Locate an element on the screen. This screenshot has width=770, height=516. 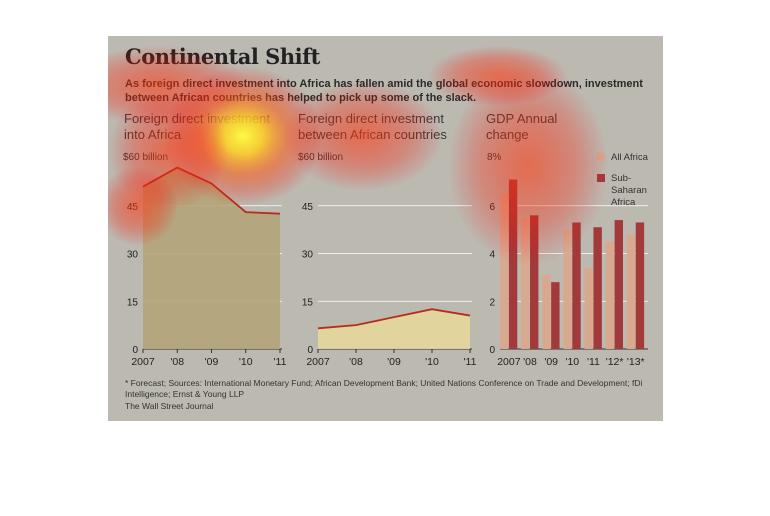
series-line is located at coordinates (394, 319).